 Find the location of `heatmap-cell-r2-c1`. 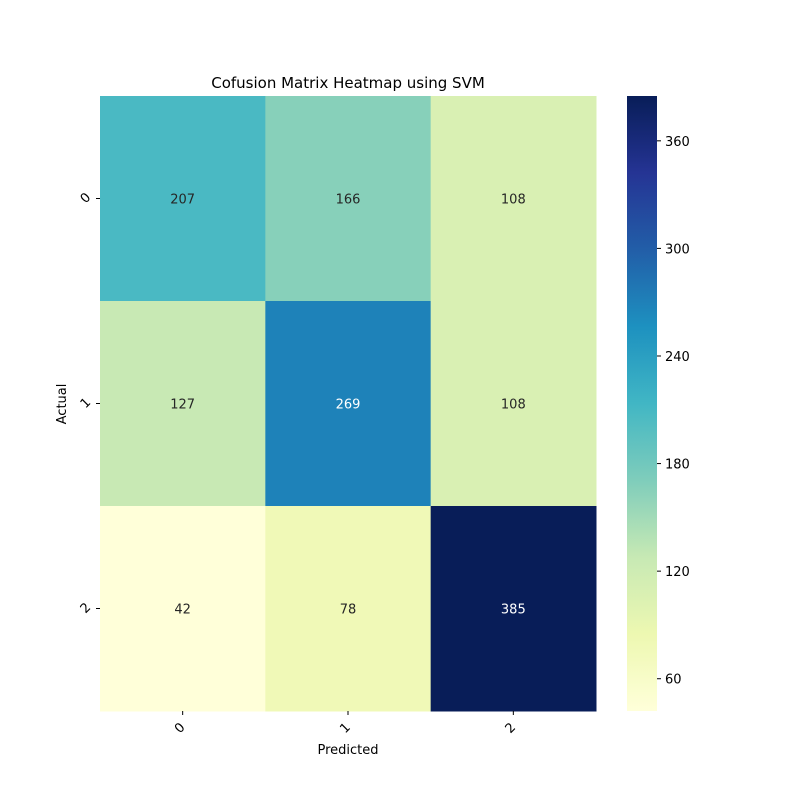

heatmap-cell-r2-c1 is located at coordinates (348, 609).